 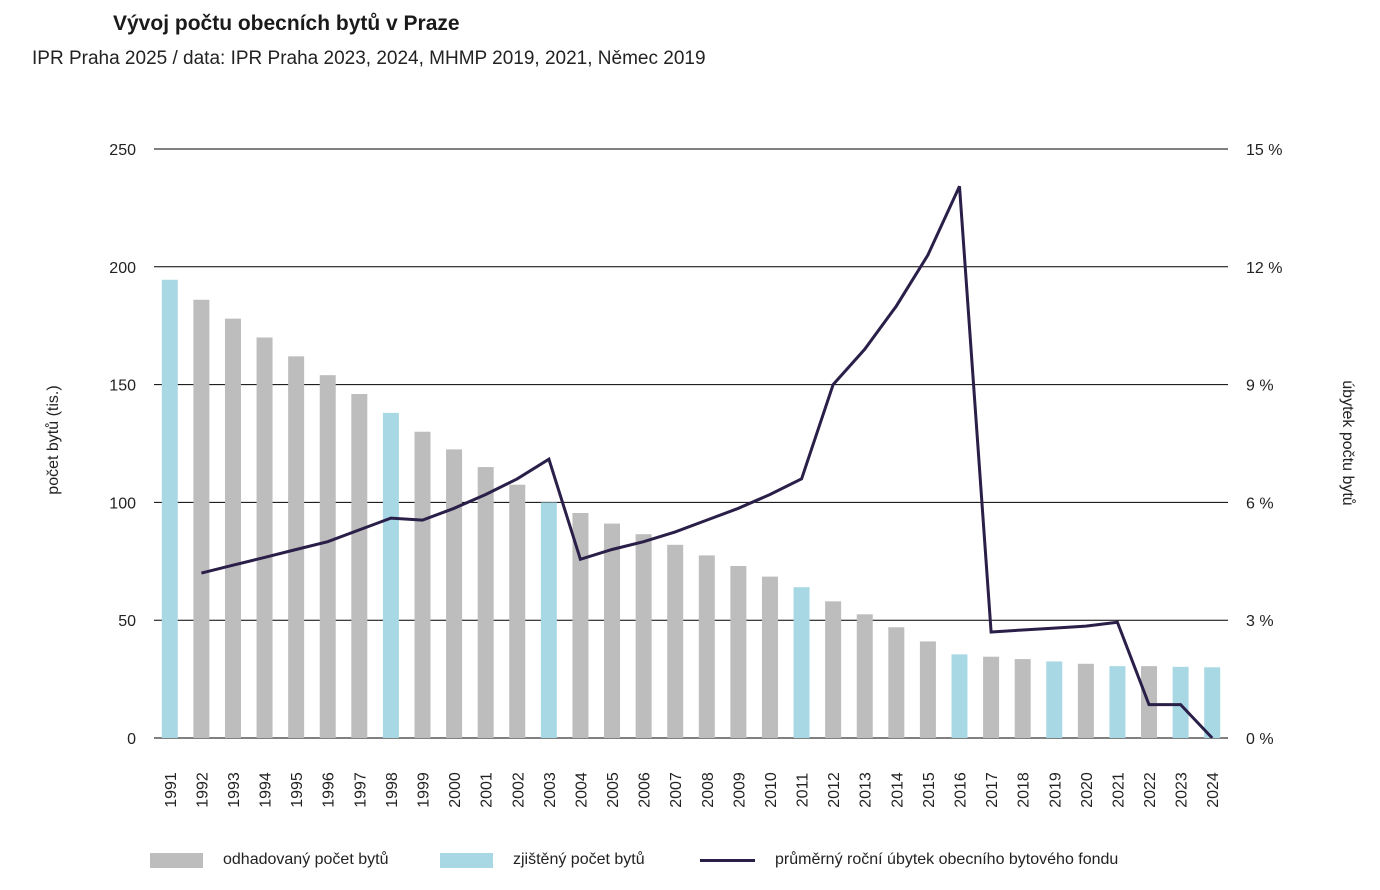 What do you see at coordinates (581, 790) in the screenshot?
I see `x-tick-label: 2004` at bounding box center [581, 790].